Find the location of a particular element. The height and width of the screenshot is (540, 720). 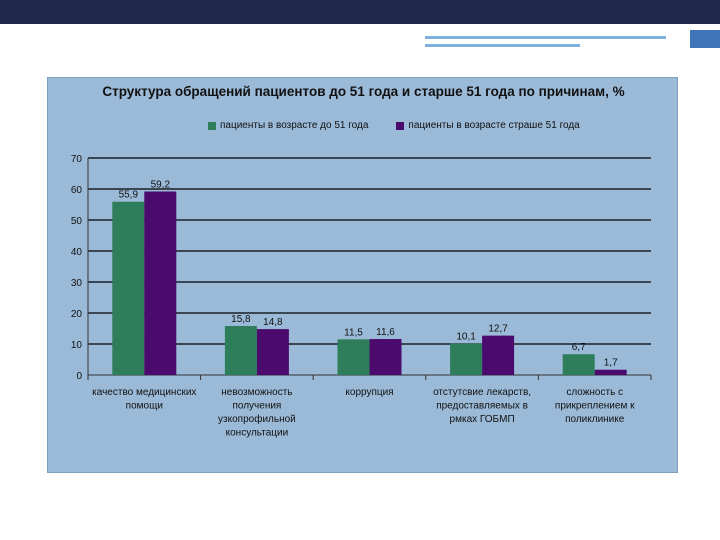

x-category-label: помощи is located at coordinates (144, 406).